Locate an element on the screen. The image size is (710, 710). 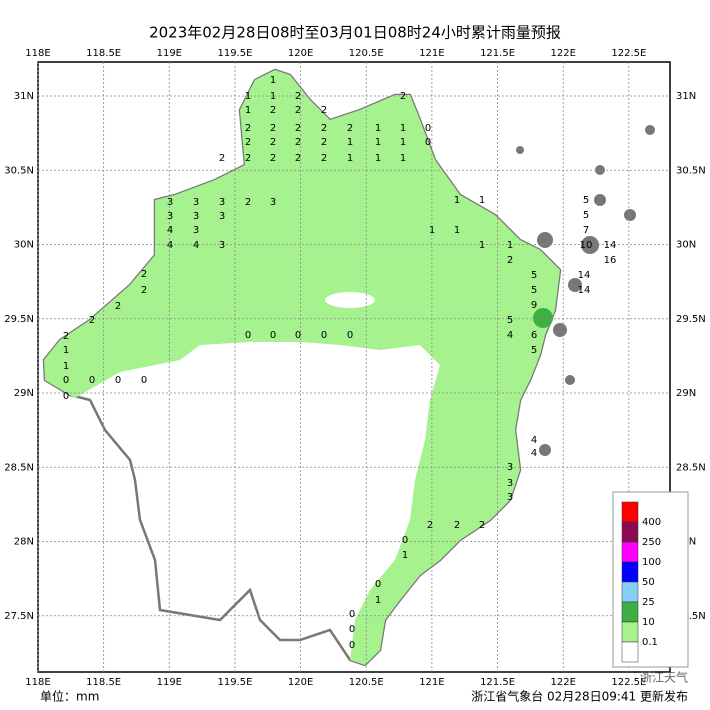
issuer: 浙江省气象台 02月28日09:41 更新发布 is located at coordinates (579, 696).